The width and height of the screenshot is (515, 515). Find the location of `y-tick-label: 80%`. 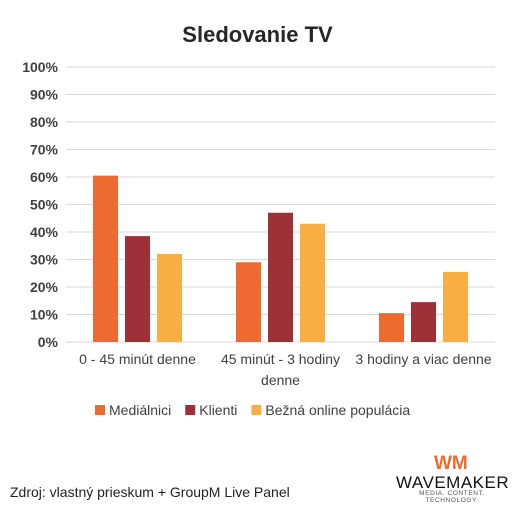

y-tick-label: 80% is located at coordinates (44, 122).